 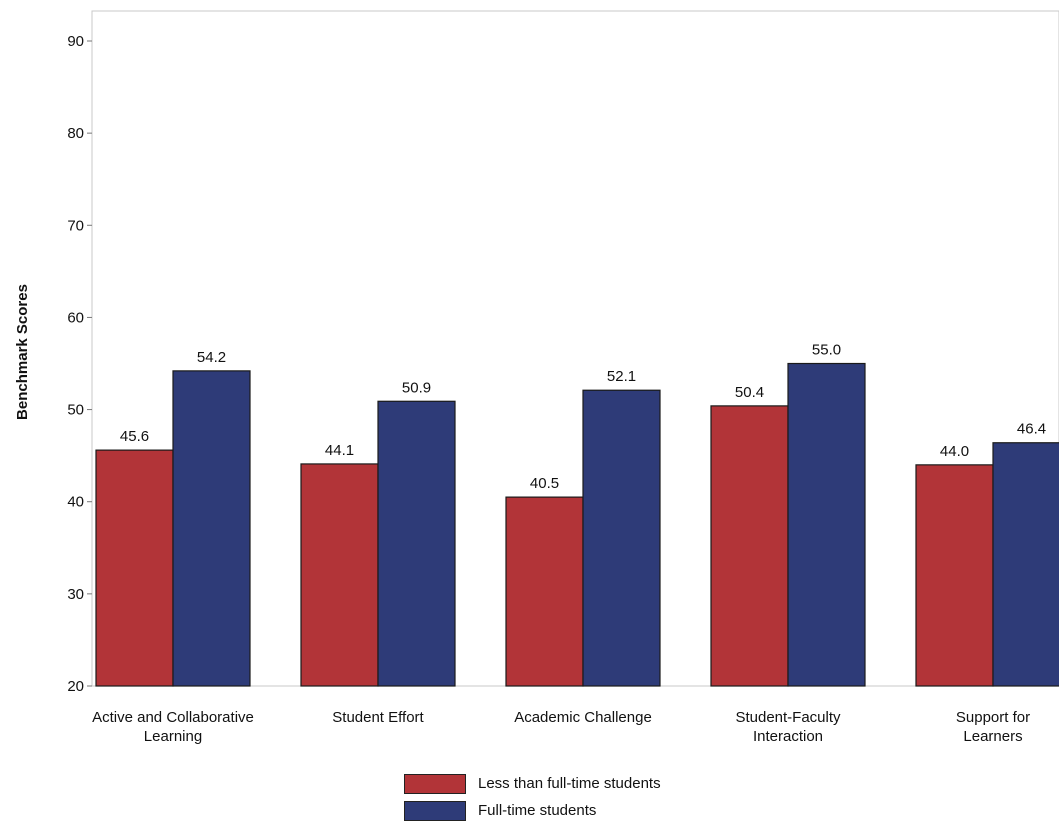 I want to click on bar-value-label: 54.2, so click(x=211, y=357).